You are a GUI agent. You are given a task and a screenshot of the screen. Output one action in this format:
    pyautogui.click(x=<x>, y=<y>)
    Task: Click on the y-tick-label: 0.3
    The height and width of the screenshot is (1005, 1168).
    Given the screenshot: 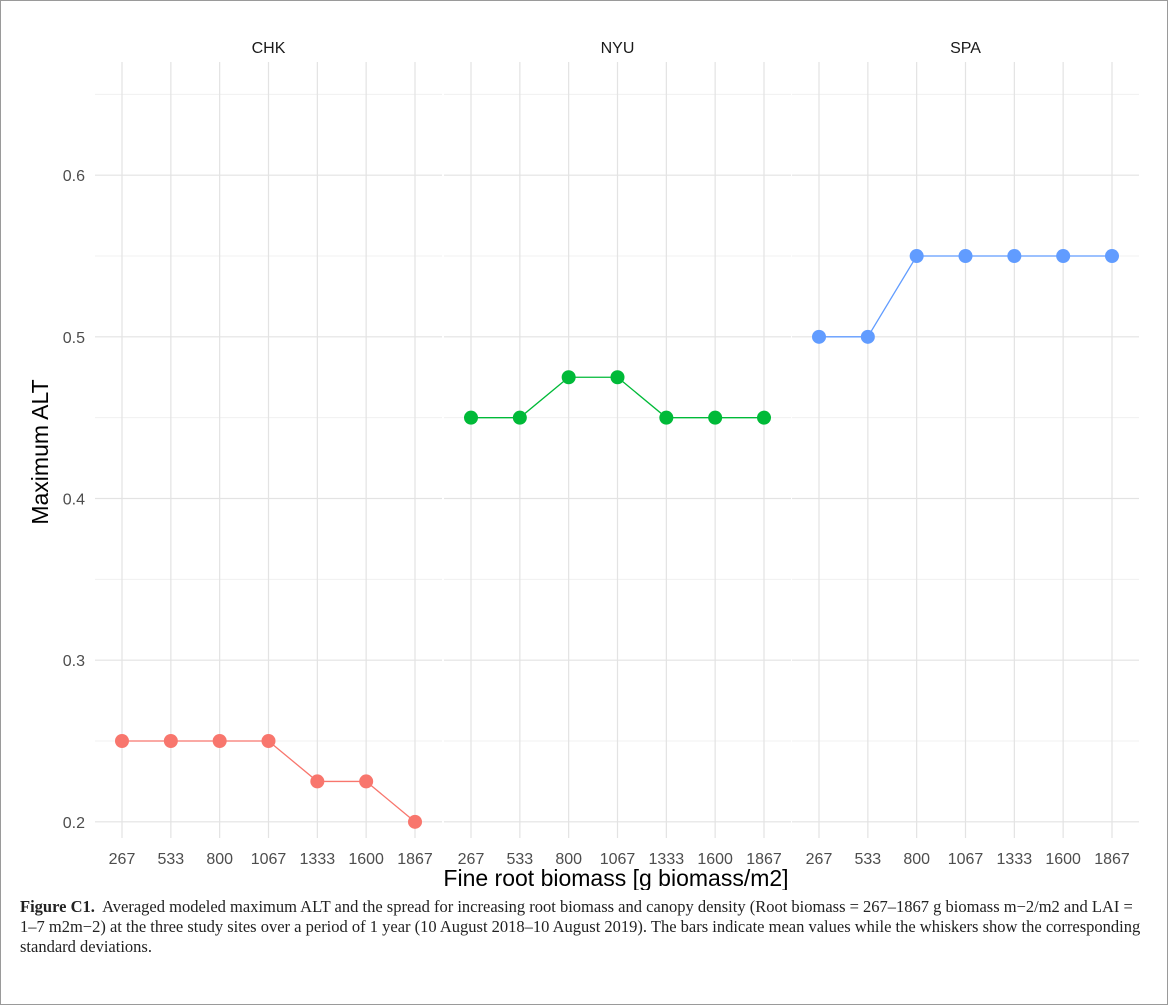 What is the action you would take?
    pyautogui.click(x=74, y=661)
    